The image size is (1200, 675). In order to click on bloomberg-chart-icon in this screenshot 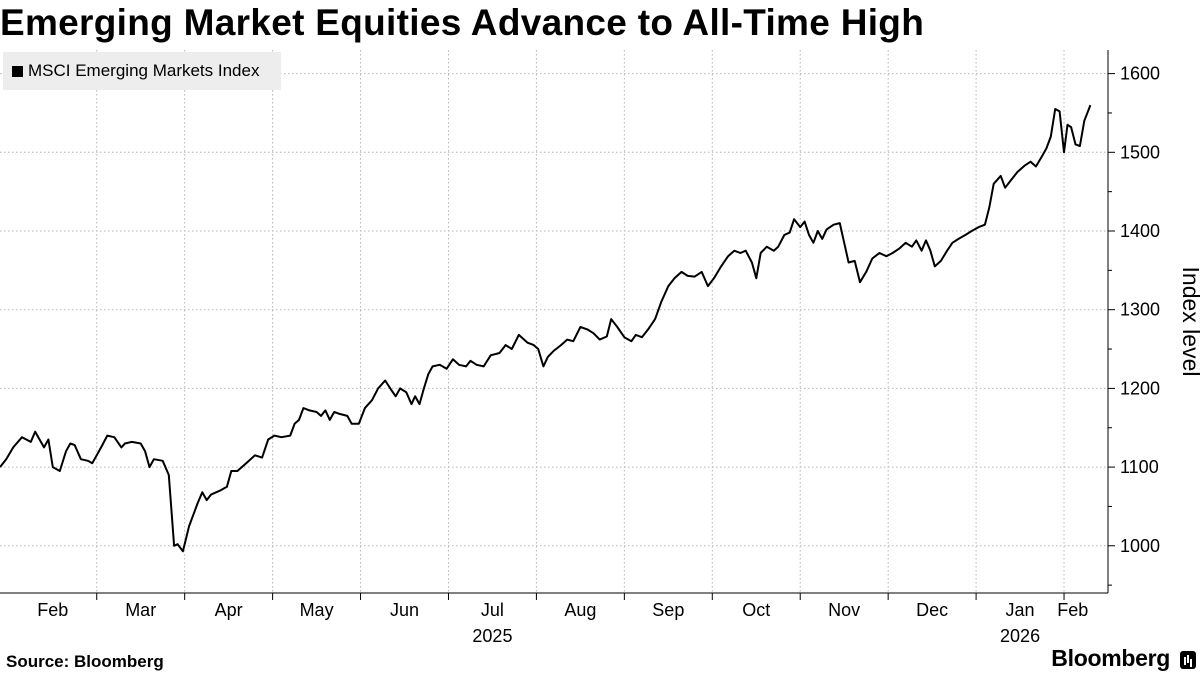, I will do `click(1188, 660)`.